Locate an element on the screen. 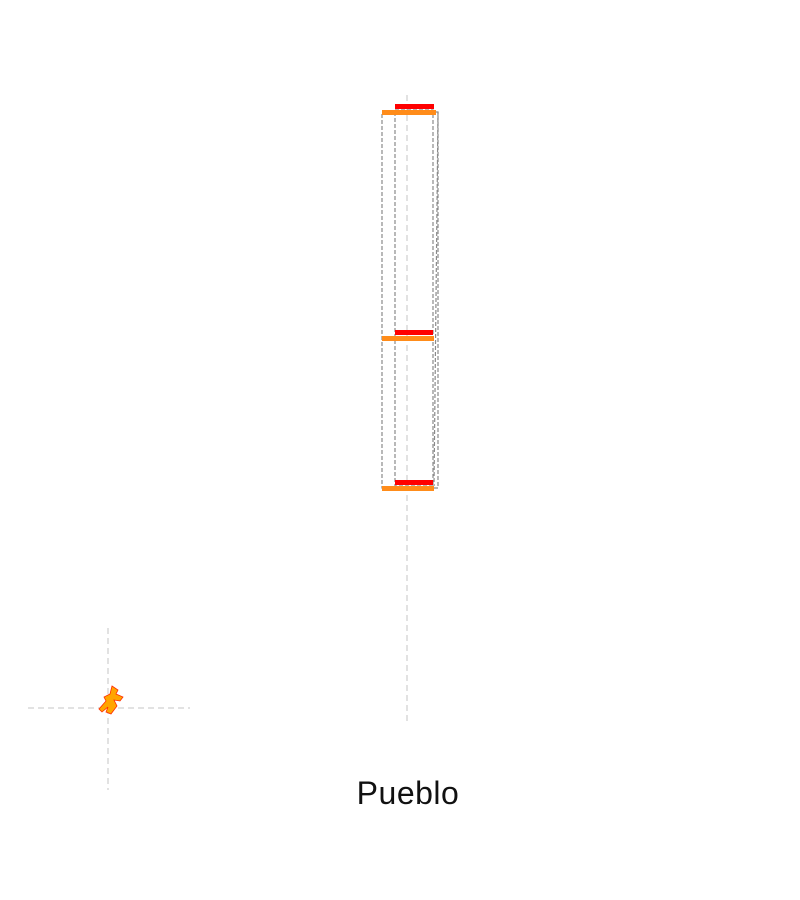 The height and width of the screenshot is (900, 800). outer-frame is located at coordinates (410, 300).